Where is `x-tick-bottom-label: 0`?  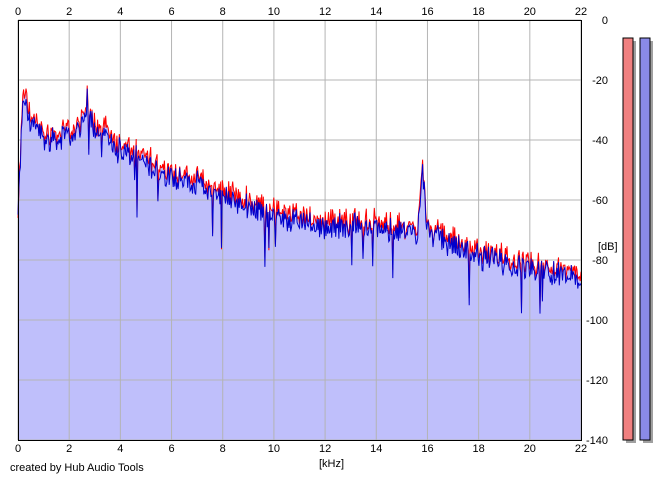 x-tick-bottom-label: 0 is located at coordinates (18, 449).